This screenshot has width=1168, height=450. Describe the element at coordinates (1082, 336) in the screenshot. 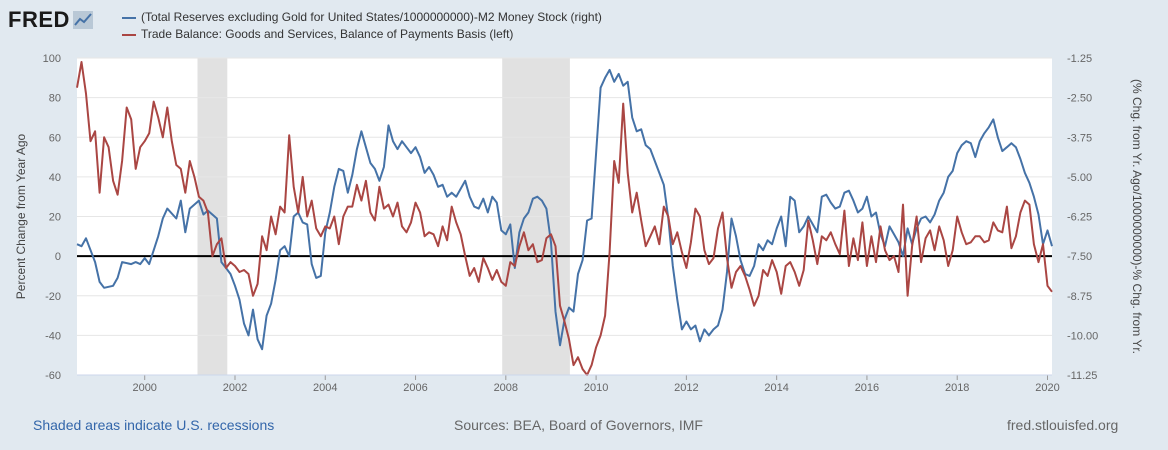

I see `y-right-tick-label: -10.00` at that location.